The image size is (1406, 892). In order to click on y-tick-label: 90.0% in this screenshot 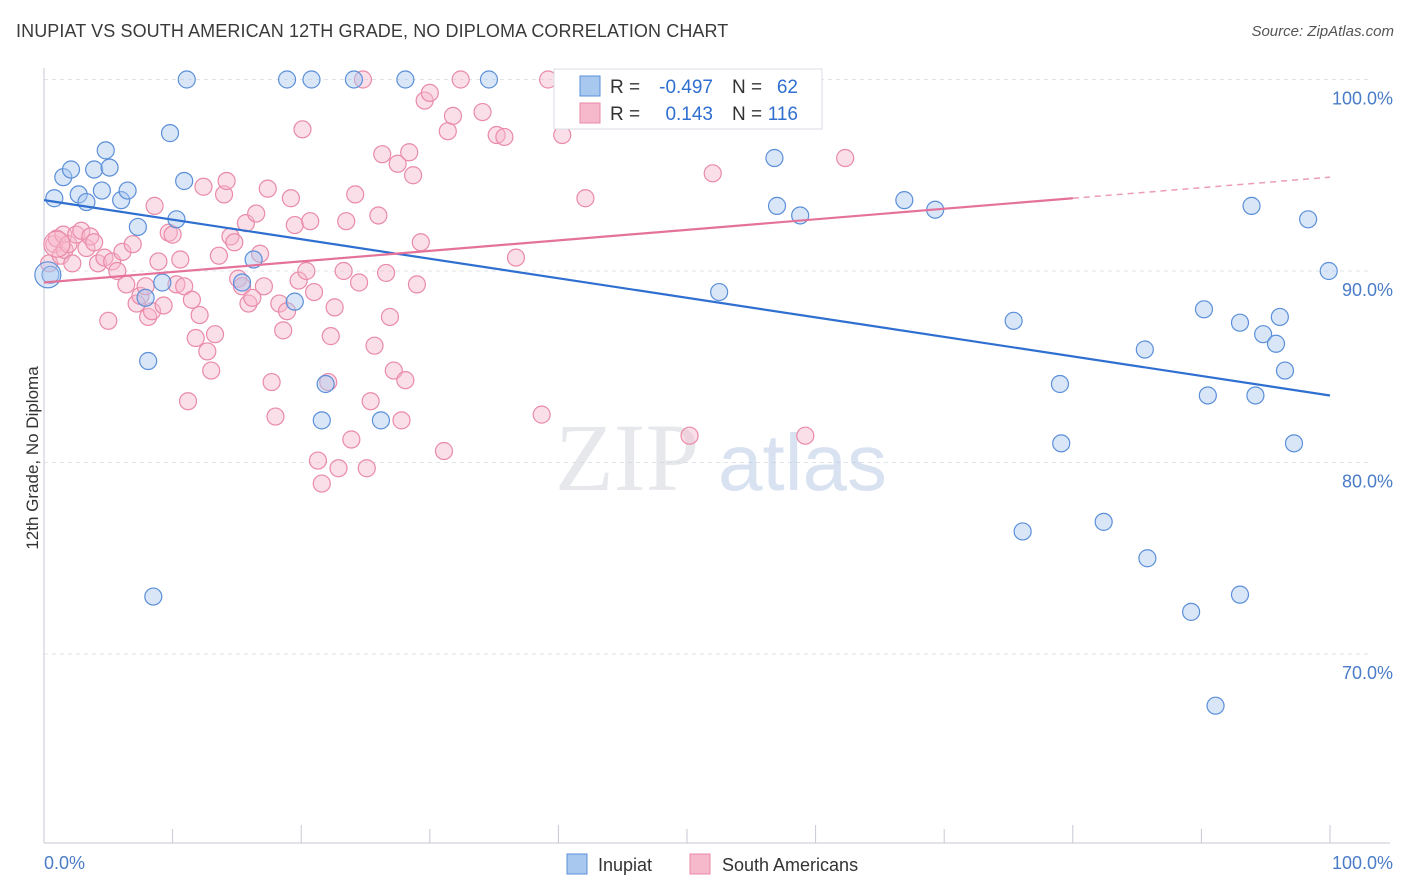, I will do `click(1367, 290)`.